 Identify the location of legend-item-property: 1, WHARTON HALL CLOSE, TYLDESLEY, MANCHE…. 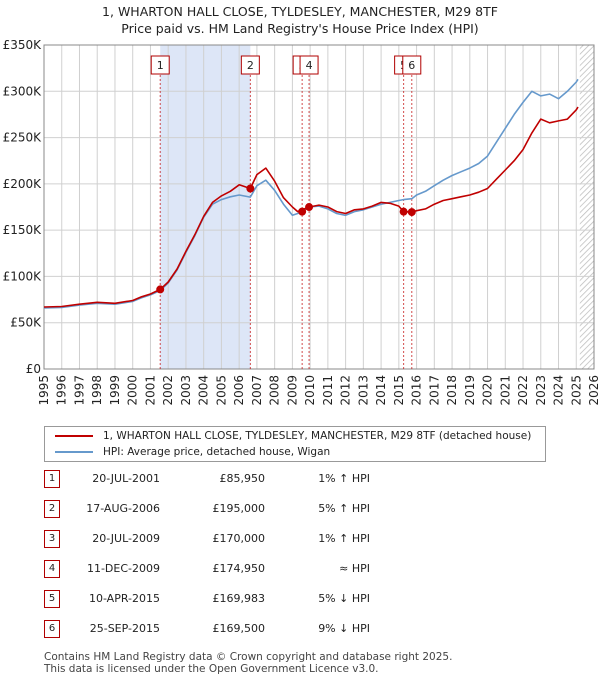
(293, 436).